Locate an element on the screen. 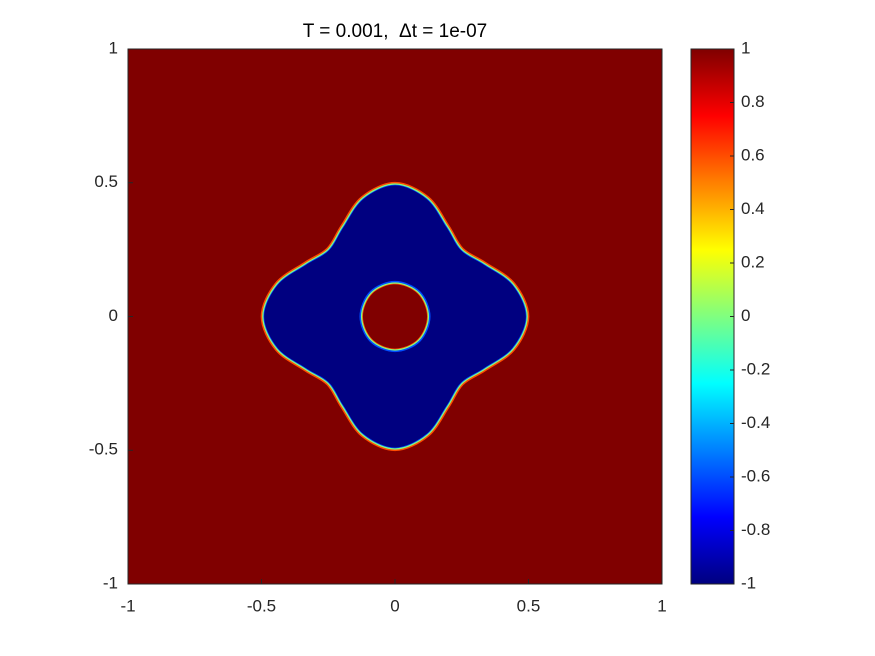 The height and width of the screenshot is (656, 875). y-tick-label: 0.5 is located at coordinates (106, 181).